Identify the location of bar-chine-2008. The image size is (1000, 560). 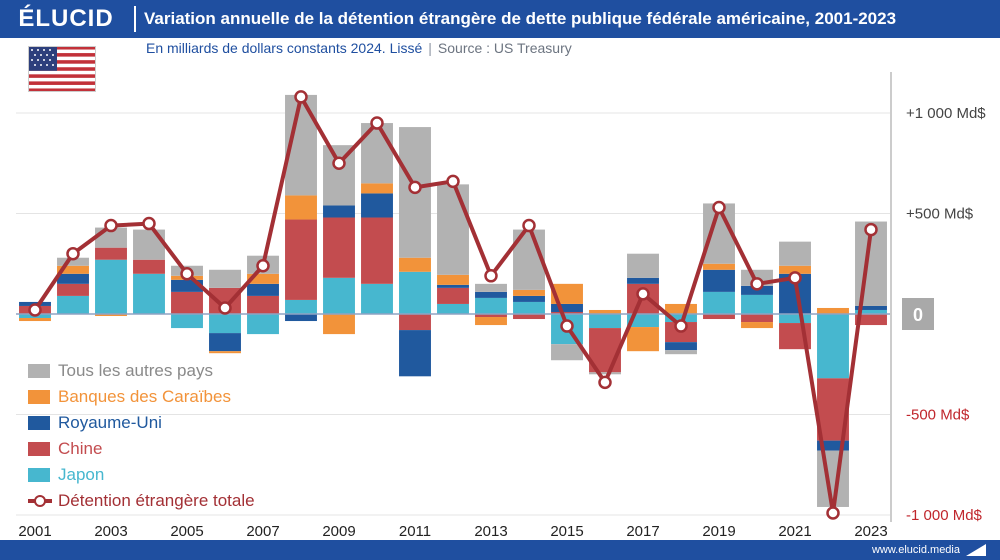
(301, 259).